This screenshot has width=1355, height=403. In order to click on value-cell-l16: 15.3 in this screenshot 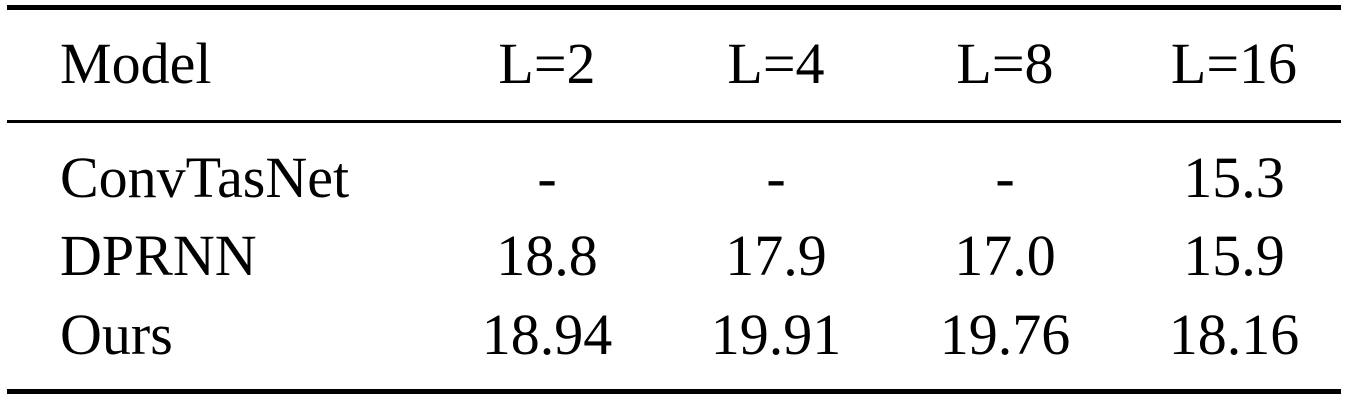, I will do `click(1234, 177)`.